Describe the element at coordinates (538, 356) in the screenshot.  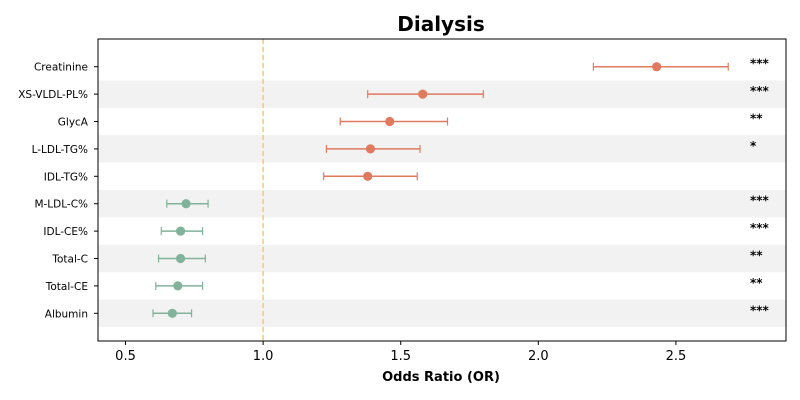
I see `x-tick-label: 2.0` at that location.